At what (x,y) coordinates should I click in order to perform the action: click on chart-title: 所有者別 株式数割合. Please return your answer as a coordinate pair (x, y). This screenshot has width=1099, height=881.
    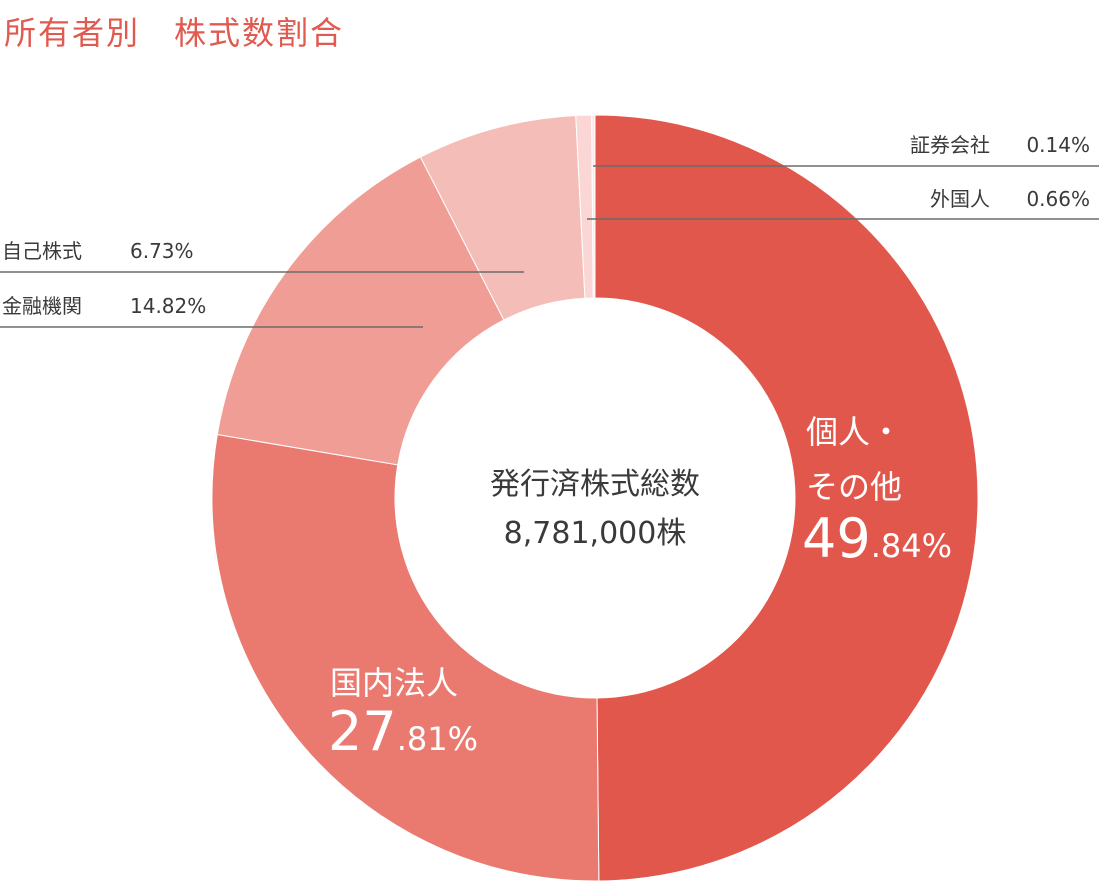
    Looking at the image, I should click on (174, 33).